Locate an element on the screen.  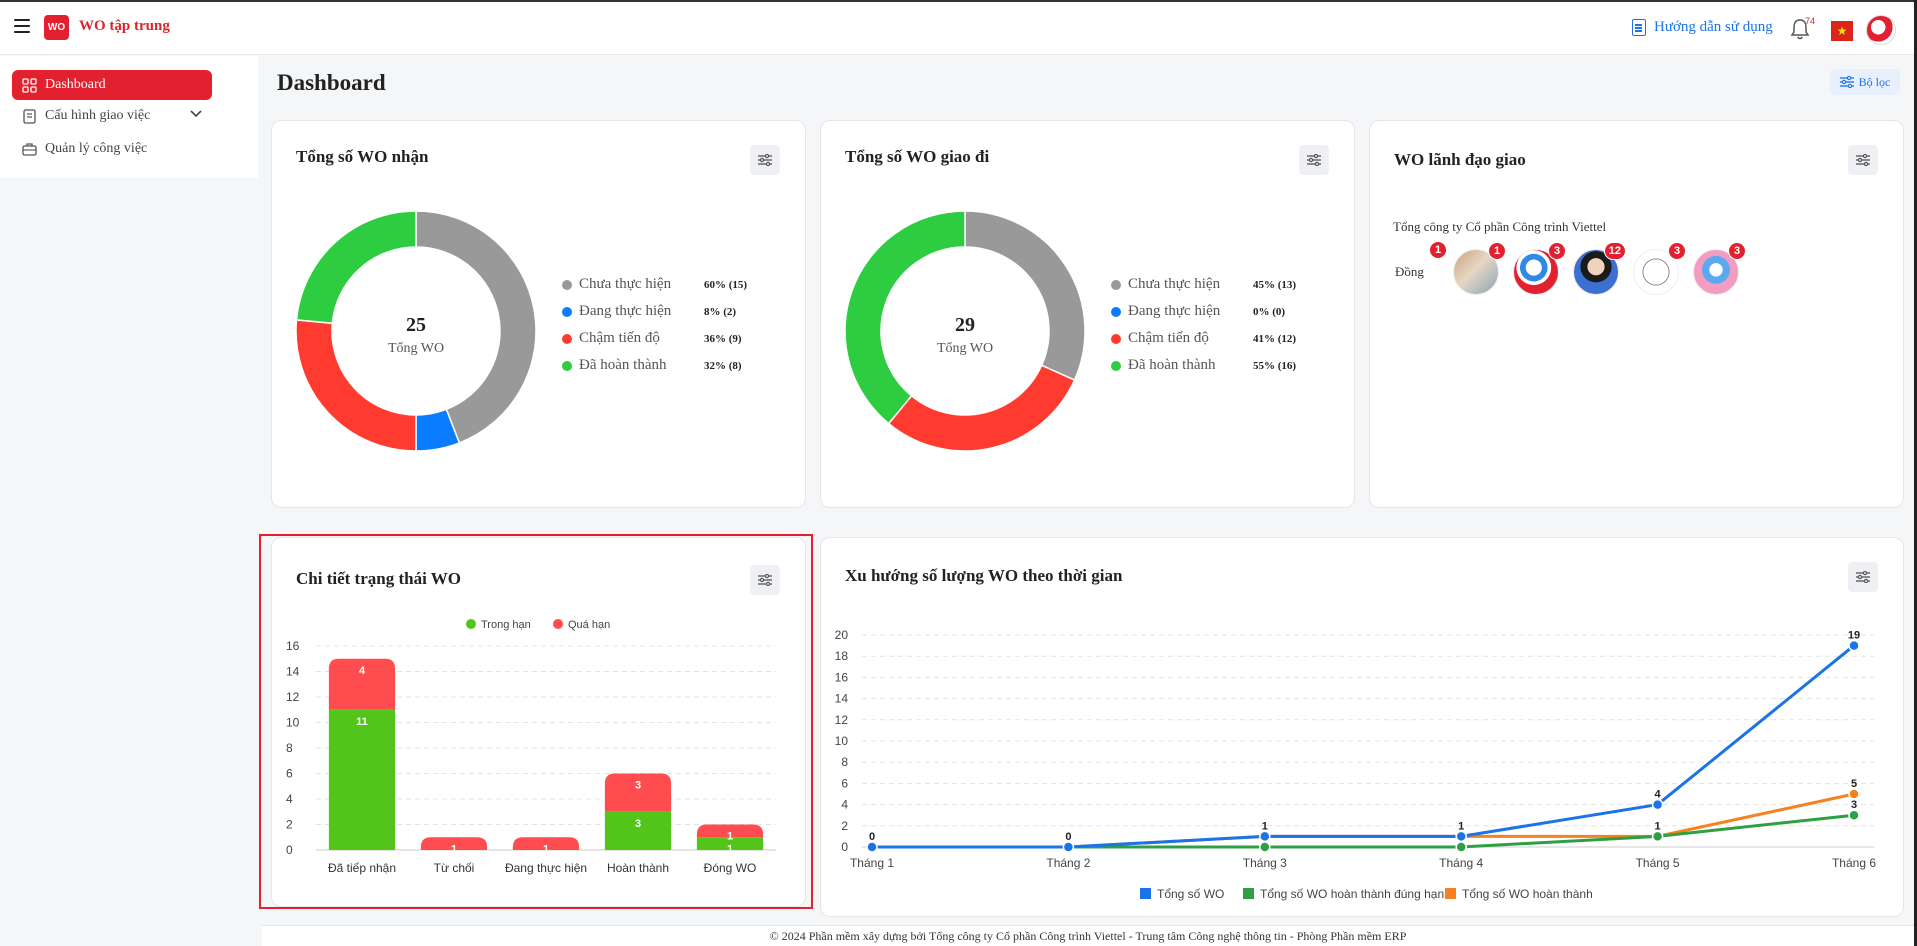
legend-item: Tổng số WO hoàn thành is located at coordinates (1519, 894).